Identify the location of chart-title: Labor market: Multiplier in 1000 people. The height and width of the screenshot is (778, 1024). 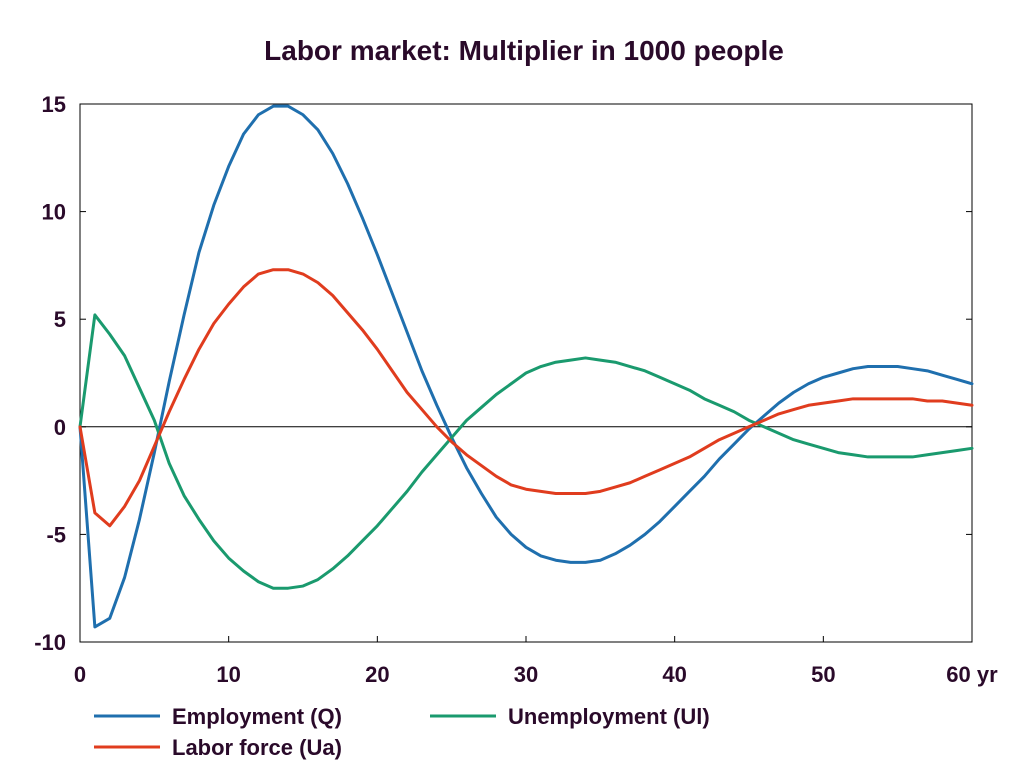
(524, 50).